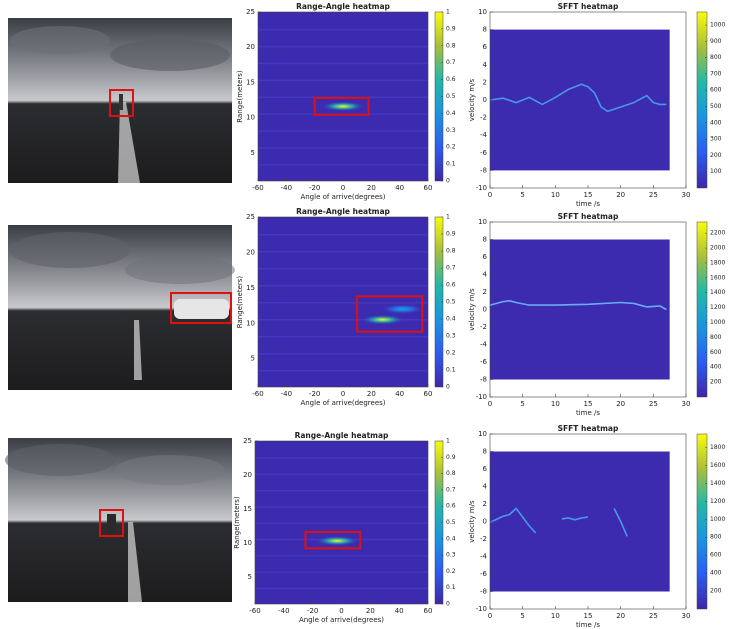  I want to click on colorbar-tick-label: 400, so click(716, 573).